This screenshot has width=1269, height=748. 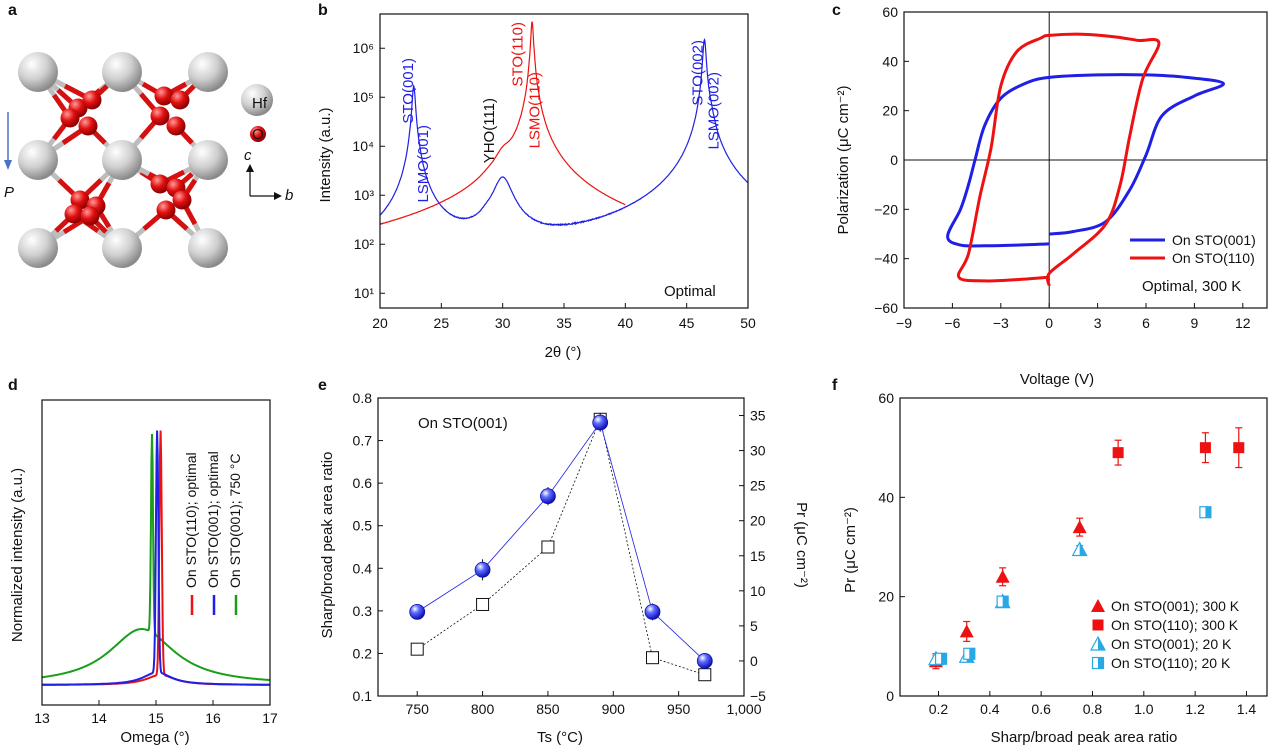 What do you see at coordinates (250, 168) in the screenshot?
I see `axis-c-arrowhead` at bounding box center [250, 168].